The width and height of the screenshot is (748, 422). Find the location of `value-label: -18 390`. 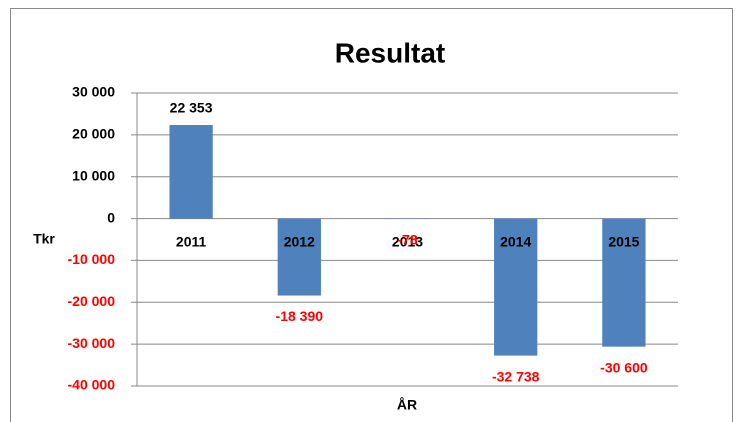

value-label: -18 390 is located at coordinates (300, 316).